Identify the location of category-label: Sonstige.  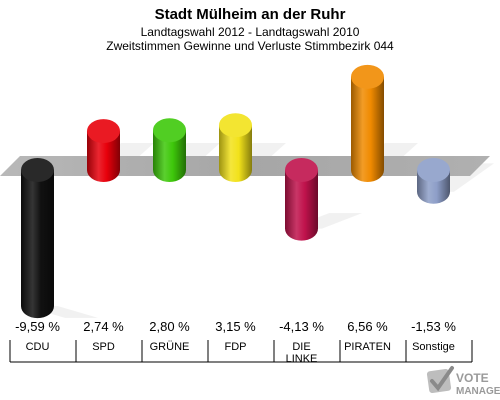
(433, 347).